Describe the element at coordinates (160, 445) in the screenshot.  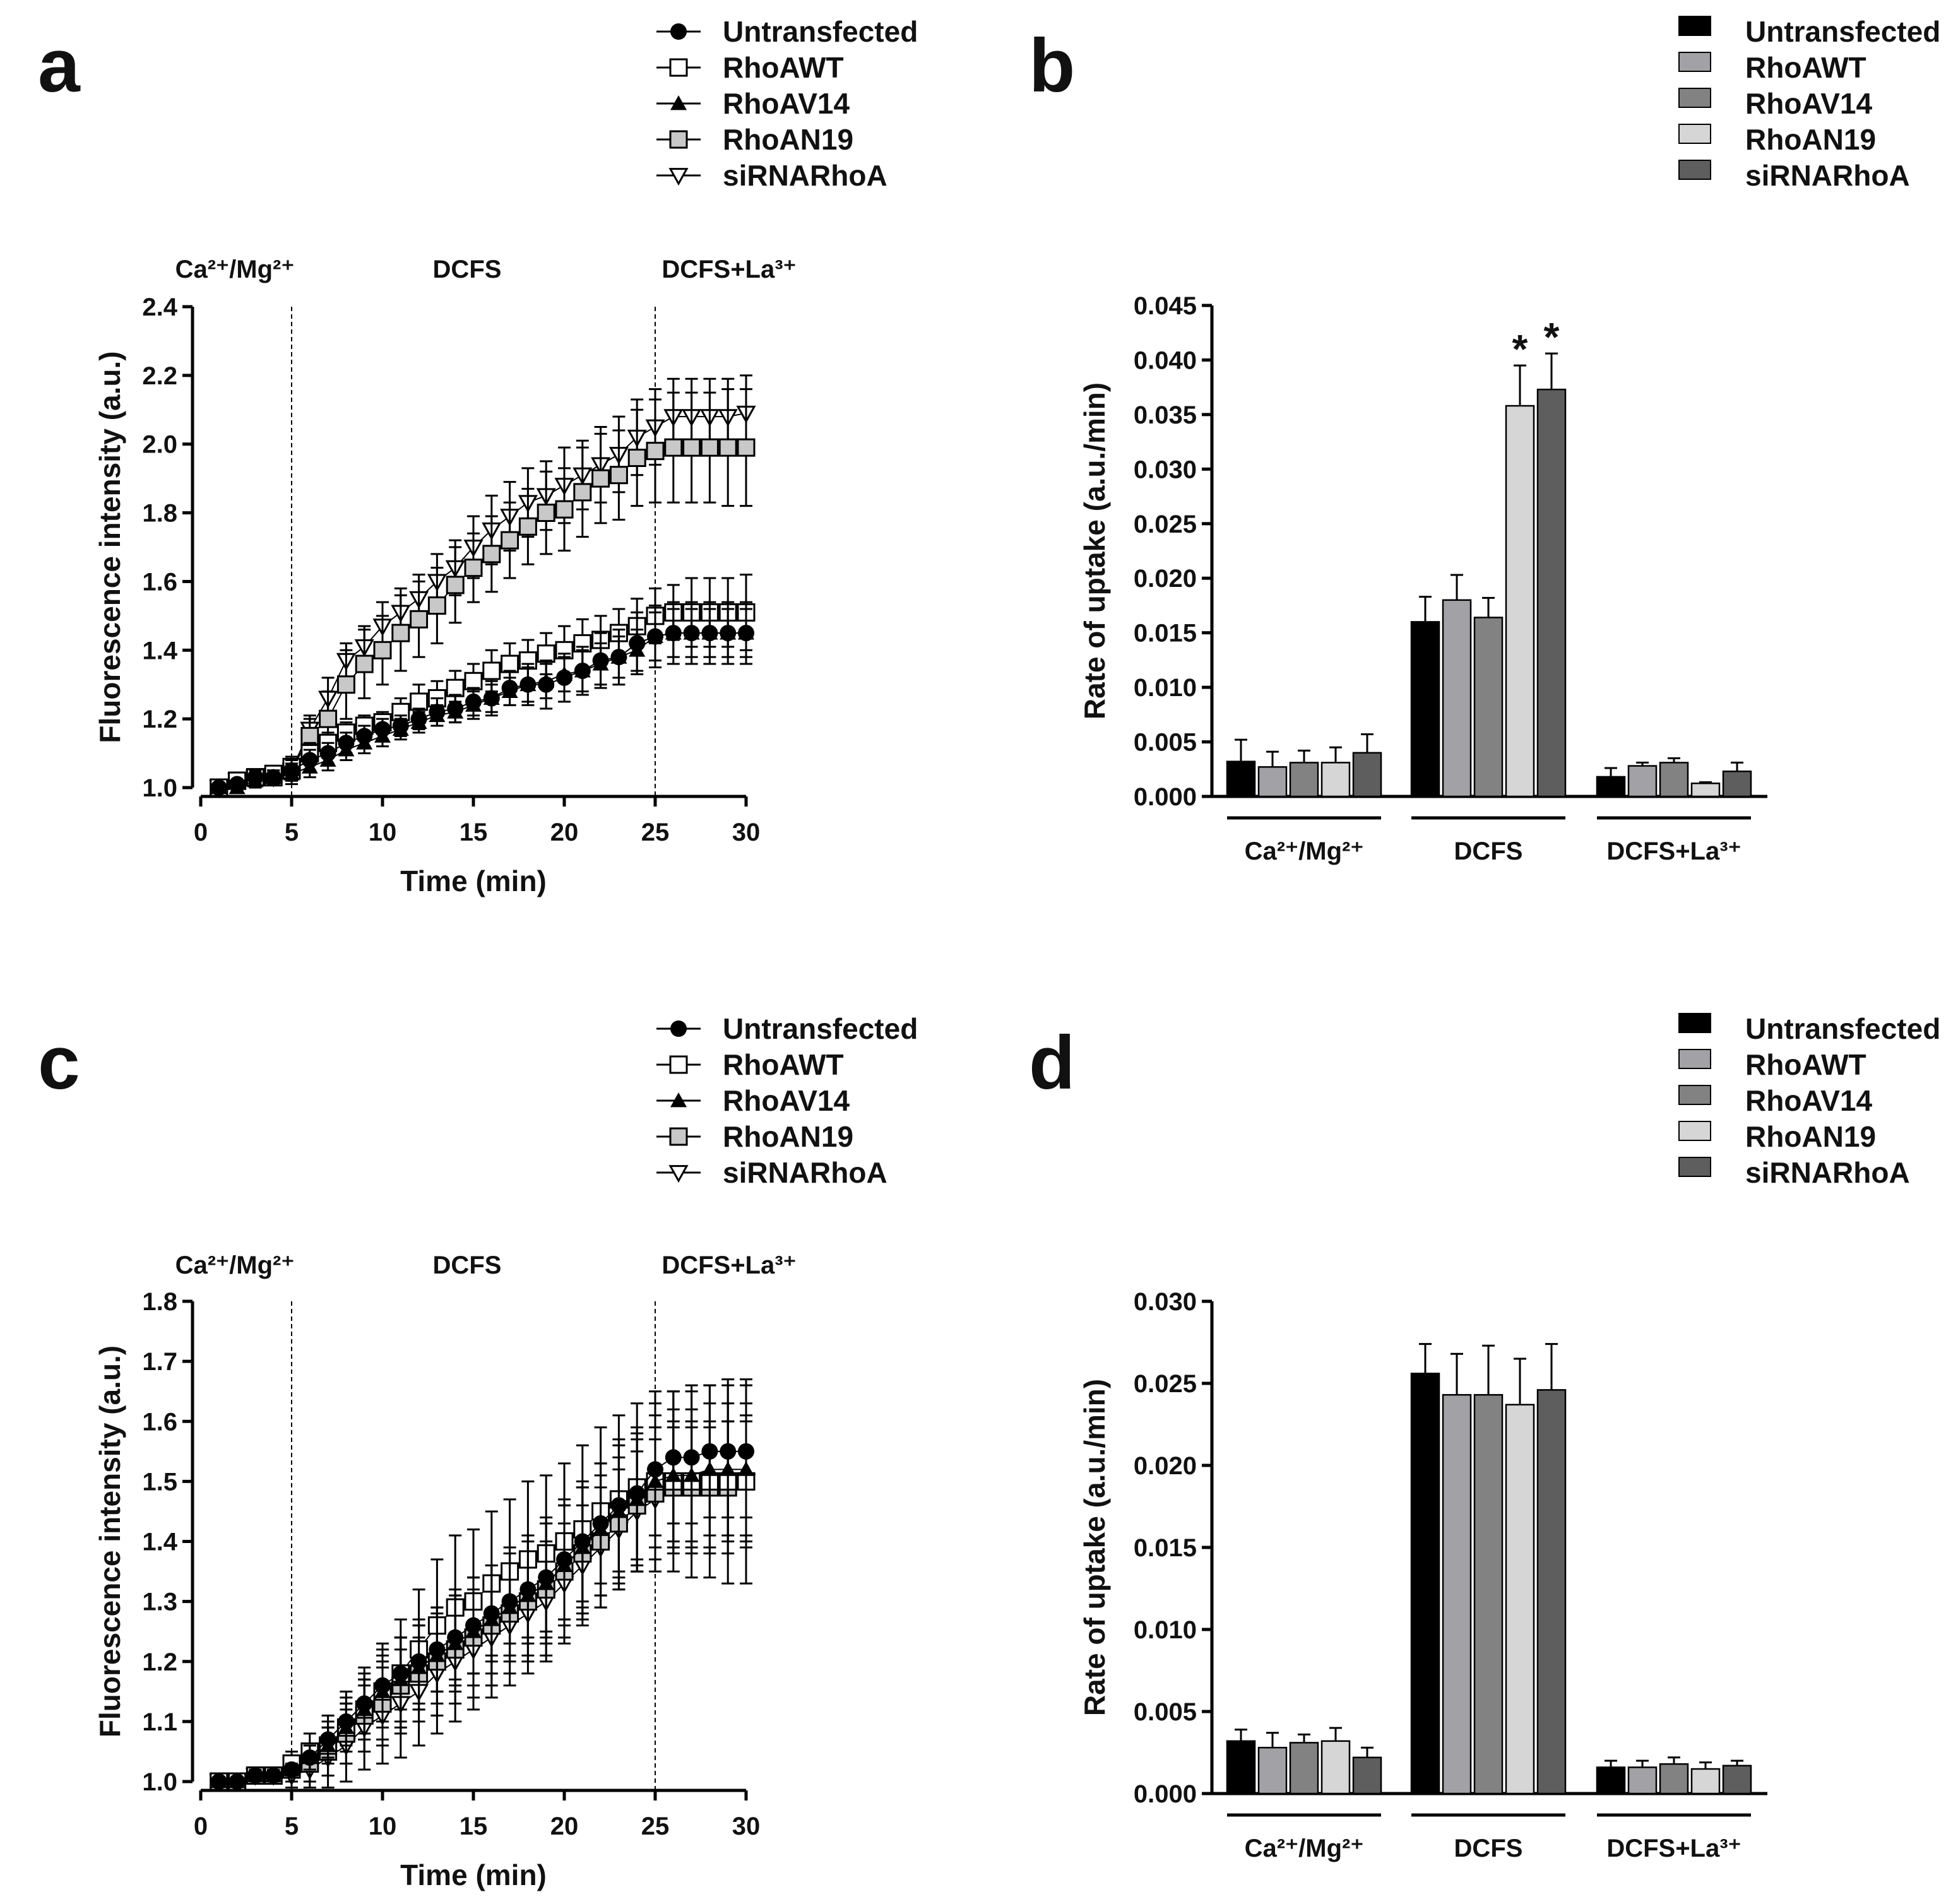
I see `y-tick-label: 2.0` at that location.